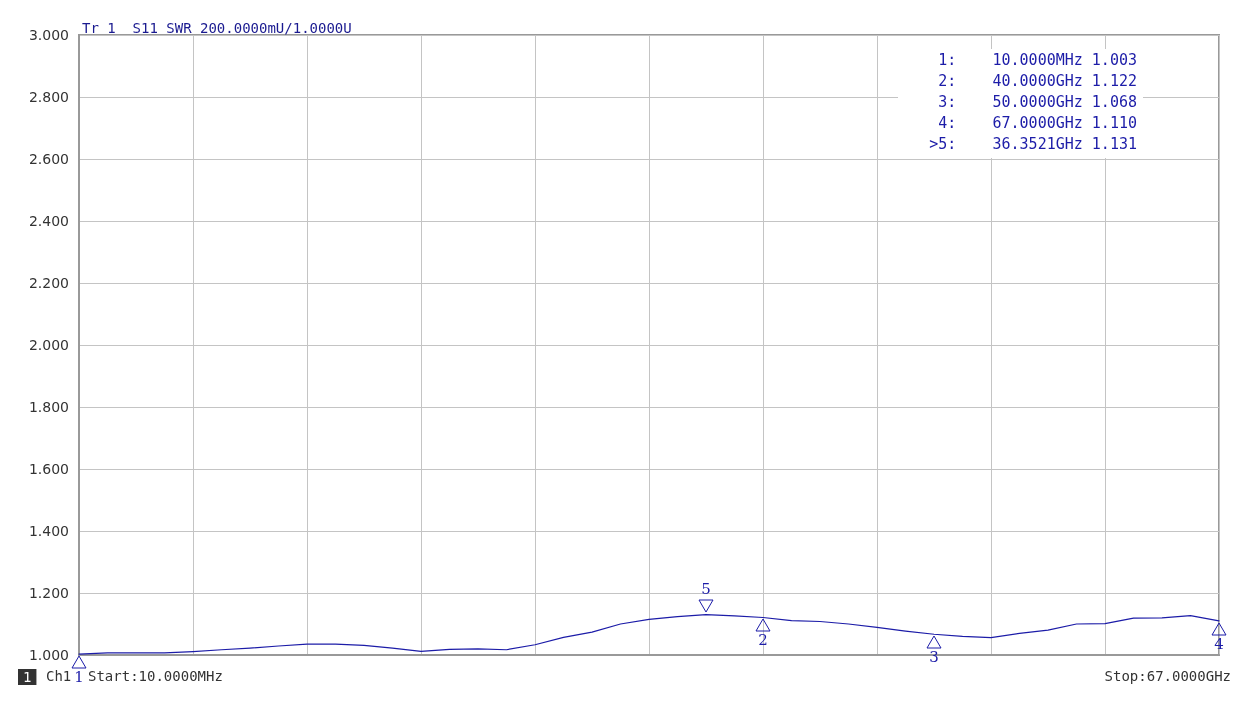  I want to click on y-tick-label: 2.600, so click(48, 159).